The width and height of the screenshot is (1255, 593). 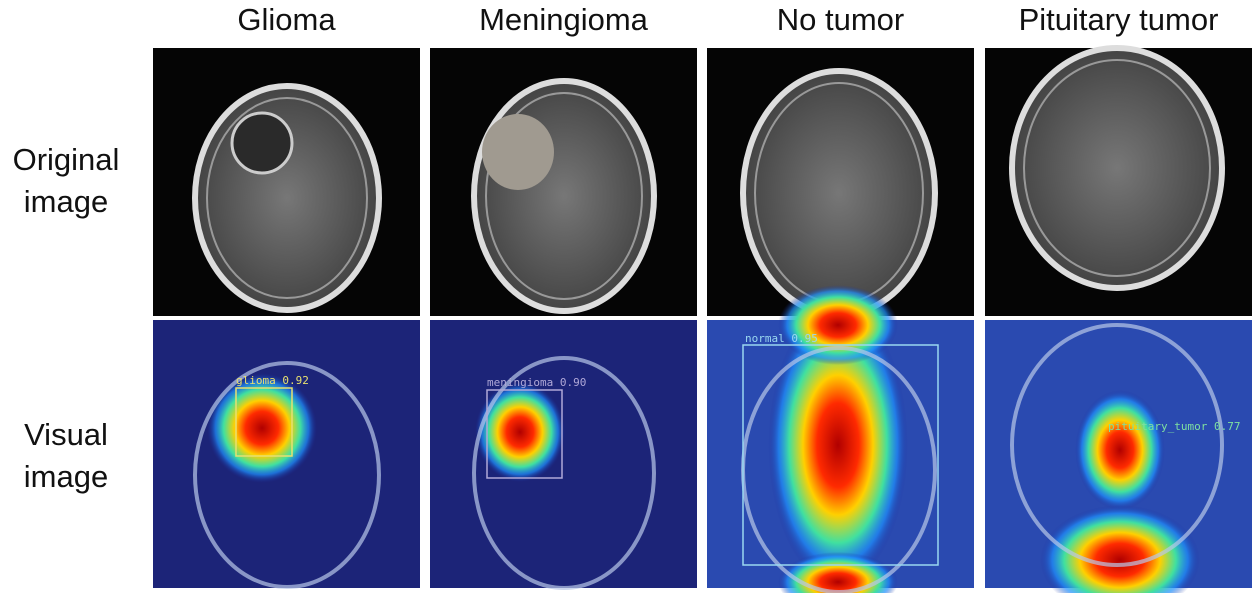 I want to click on detection-label: normal 0.95, so click(x=781, y=338).